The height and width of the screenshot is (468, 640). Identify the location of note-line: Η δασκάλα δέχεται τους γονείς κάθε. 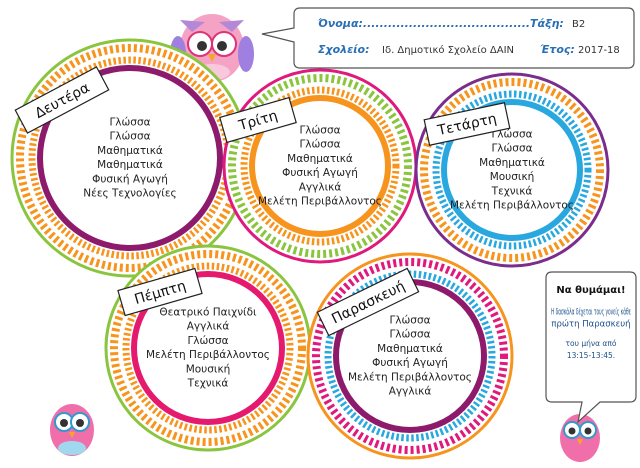
(591, 312).